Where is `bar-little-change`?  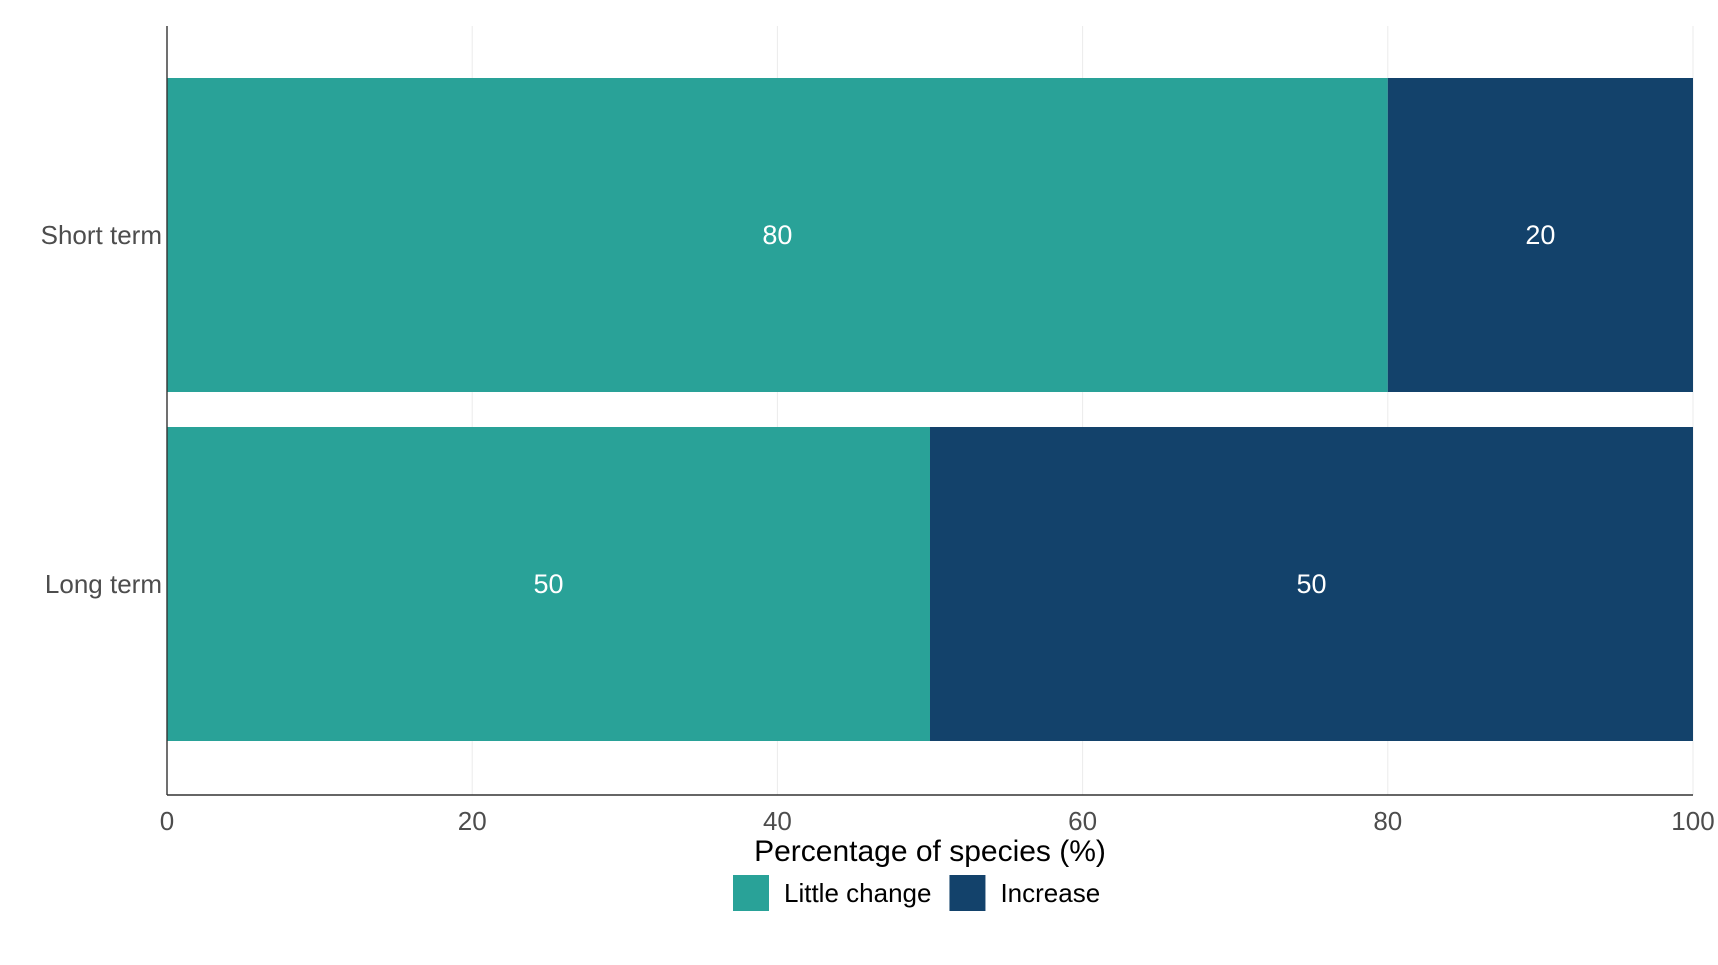
bar-little-change is located at coordinates (548, 584).